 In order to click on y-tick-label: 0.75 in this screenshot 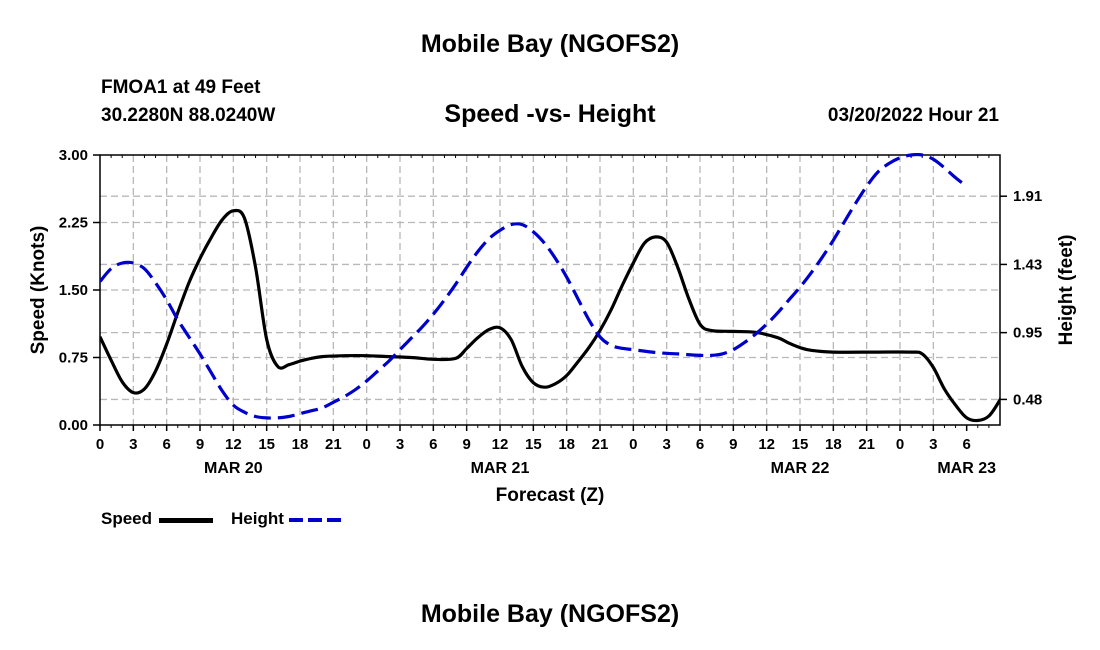, I will do `click(73, 358)`.